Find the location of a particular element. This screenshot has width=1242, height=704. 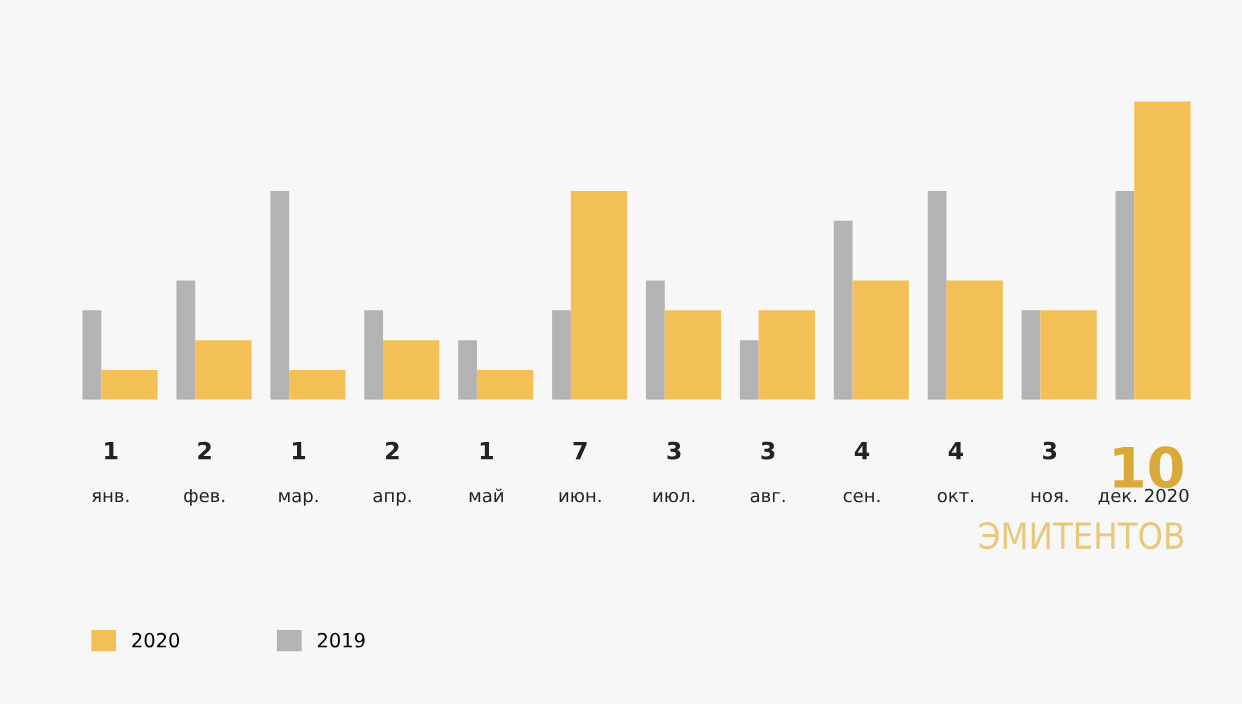

legend-label: 2019 is located at coordinates (341, 640).